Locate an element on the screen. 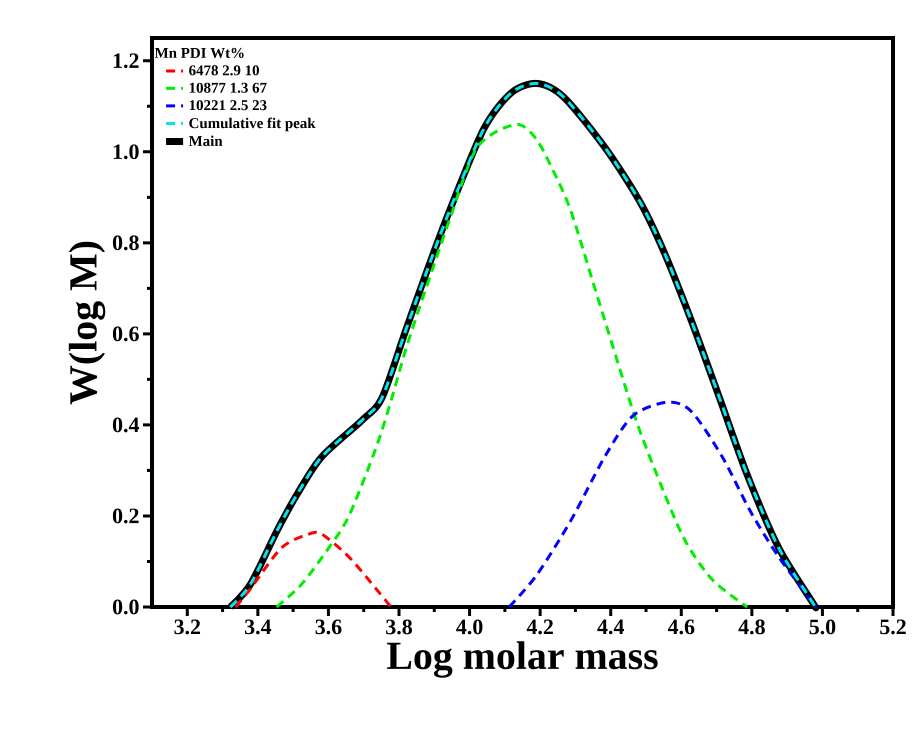 This screenshot has width=919, height=732. y-tick-label: 0.2 is located at coordinates (125, 516).